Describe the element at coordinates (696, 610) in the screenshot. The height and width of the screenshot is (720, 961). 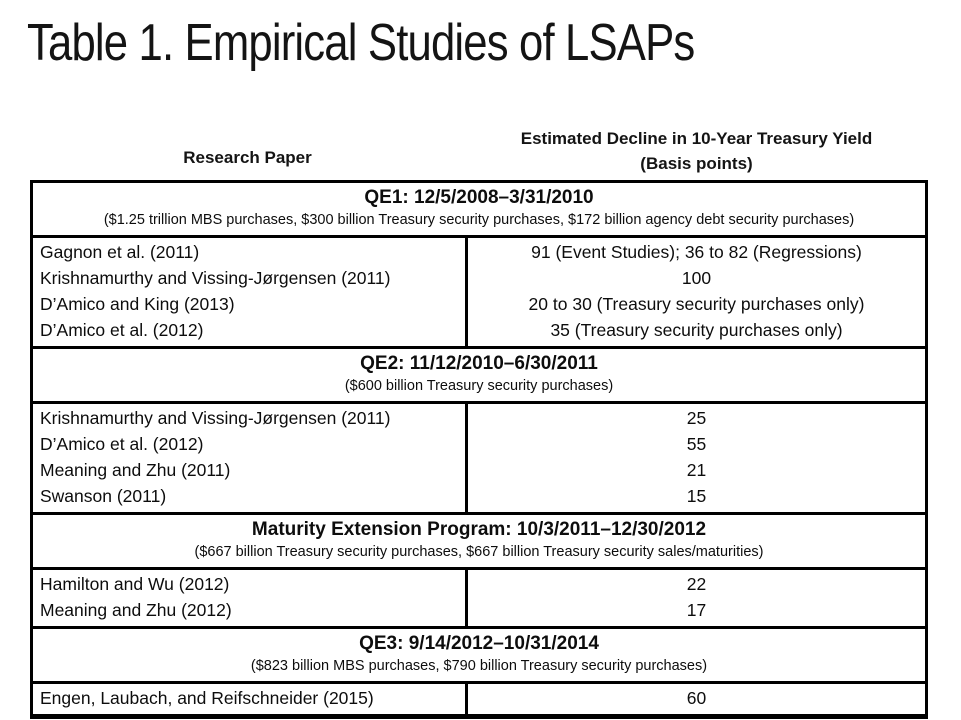
I see `estimate-cell: 17` at that location.